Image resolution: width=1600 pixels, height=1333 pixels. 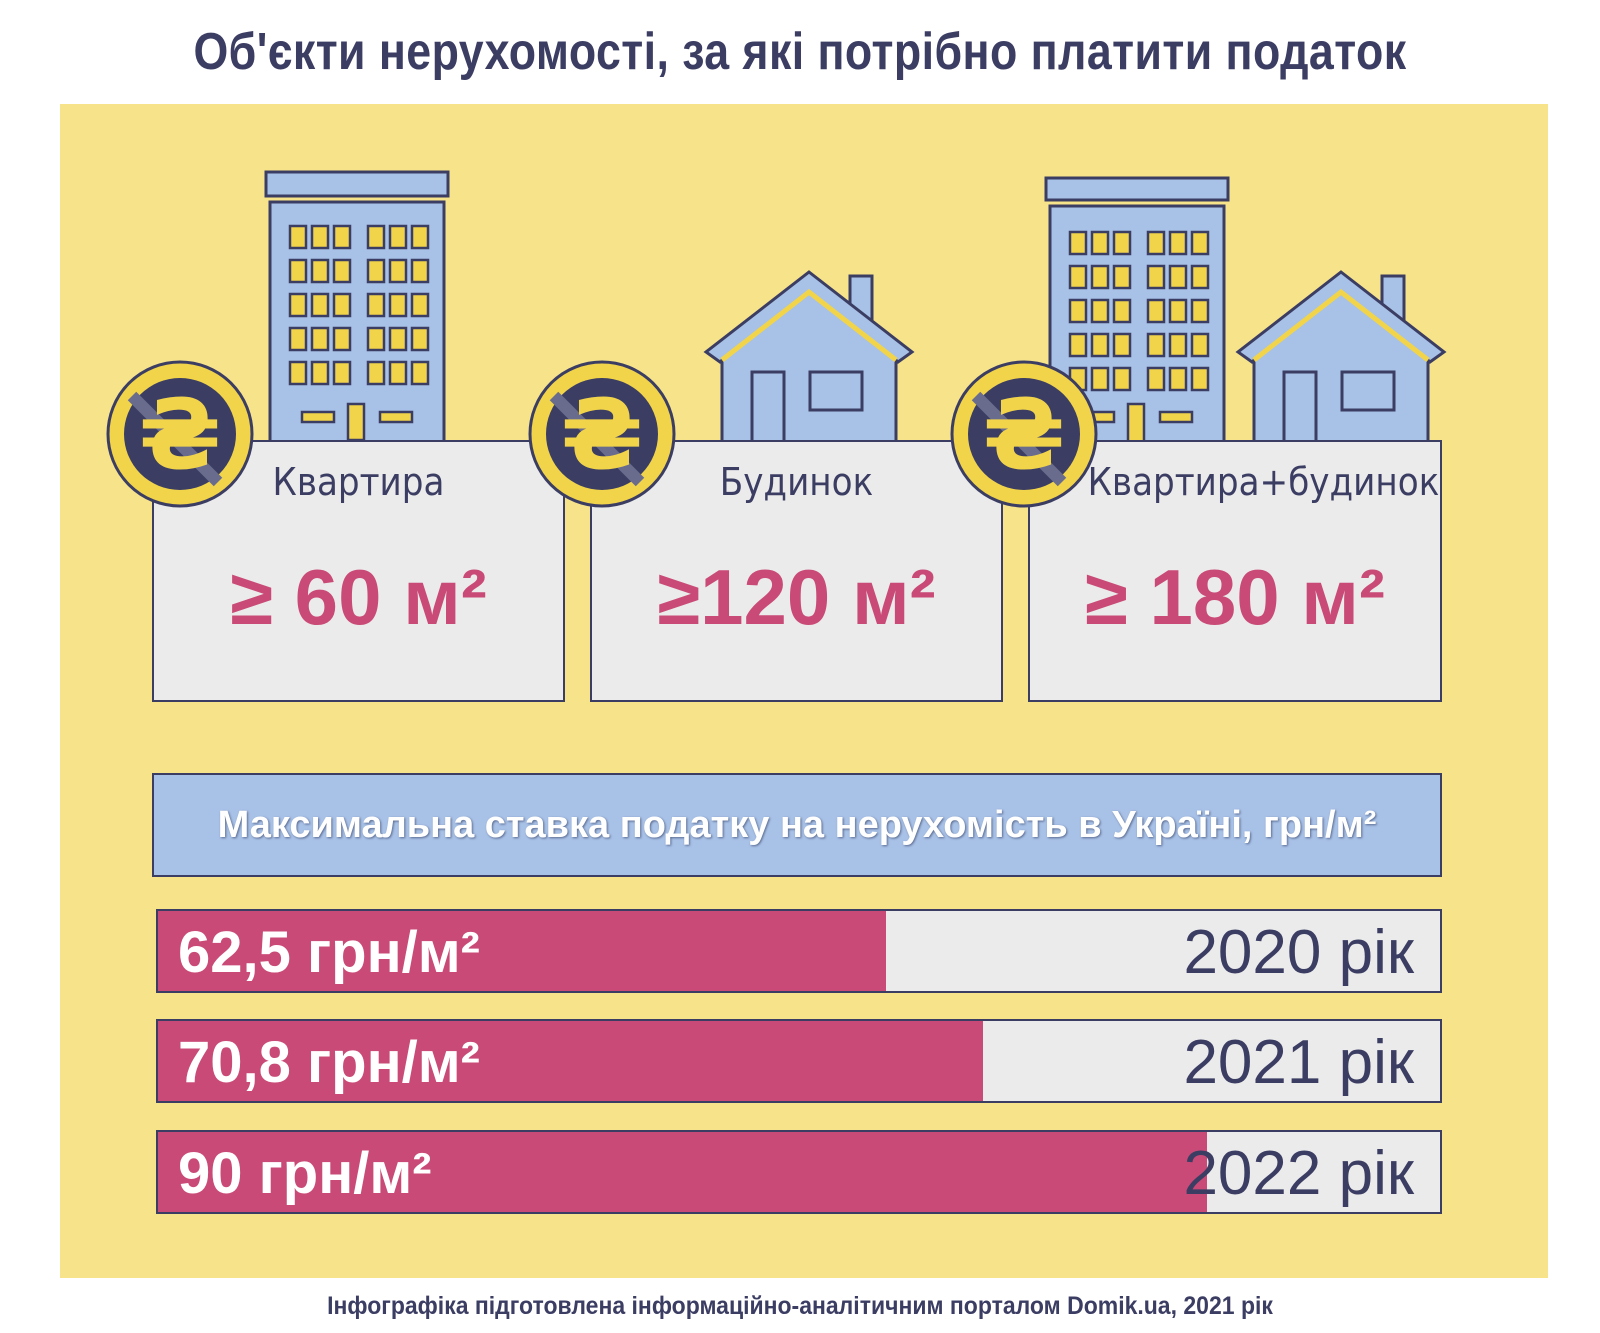 What do you see at coordinates (1298, 952) in the screenshot?
I see `rate-year: 2020 рік` at bounding box center [1298, 952].